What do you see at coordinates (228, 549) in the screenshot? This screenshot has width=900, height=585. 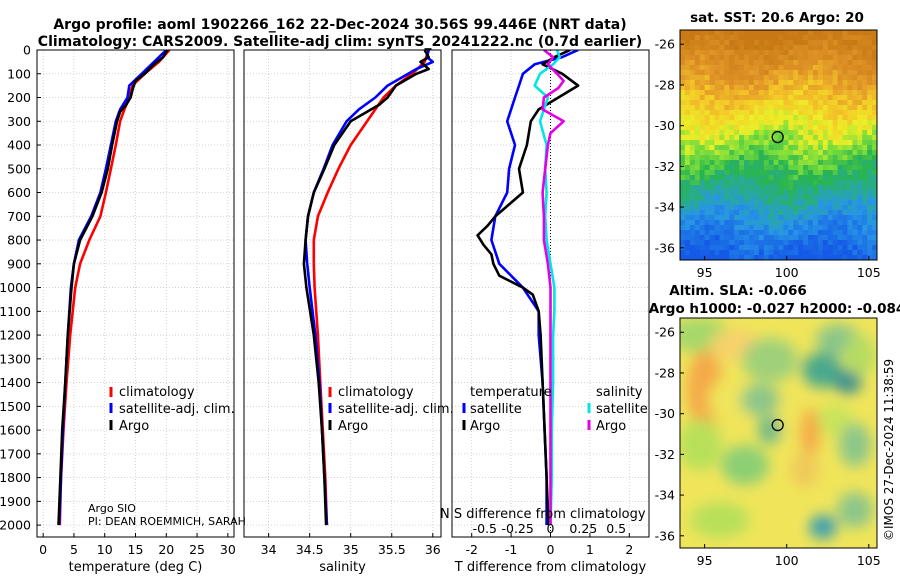 I see `x-tick-label: 30` at bounding box center [228, 549].